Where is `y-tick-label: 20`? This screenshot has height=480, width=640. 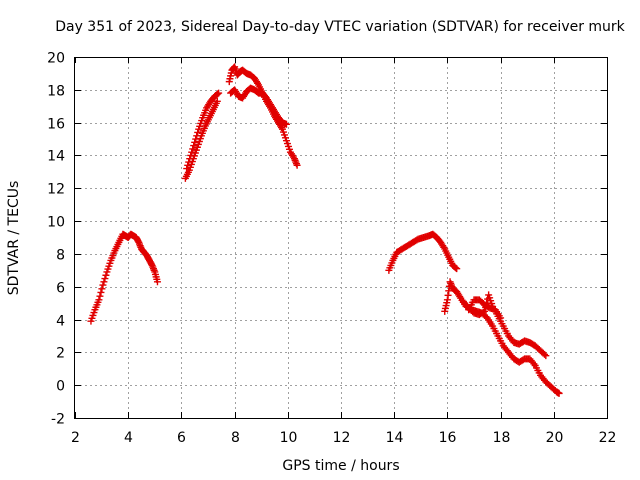
y-tick-label: 20 is located at coordinates (56, 59).